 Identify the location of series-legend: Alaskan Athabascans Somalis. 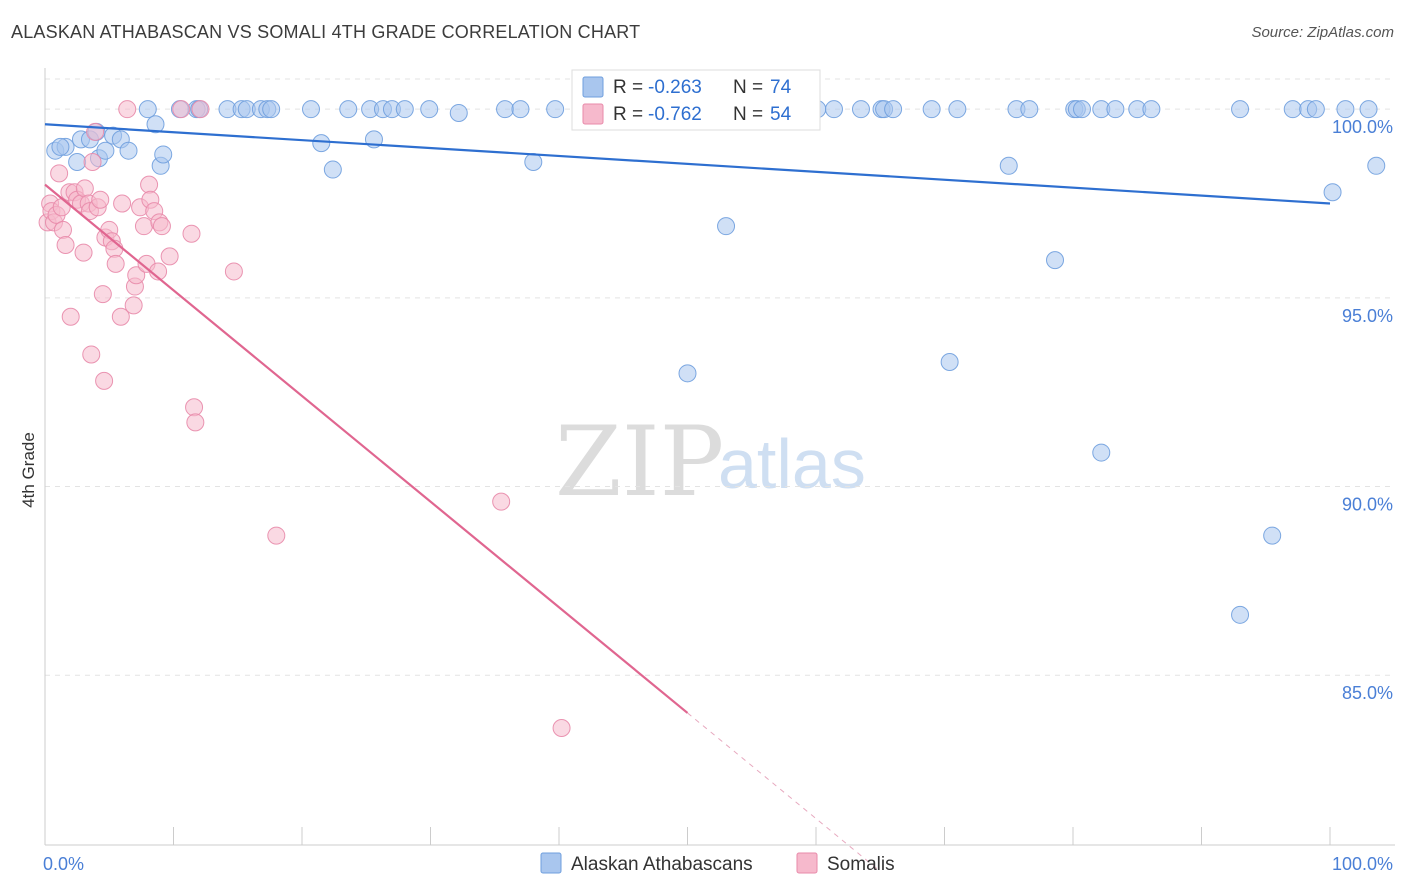
(717, 863).